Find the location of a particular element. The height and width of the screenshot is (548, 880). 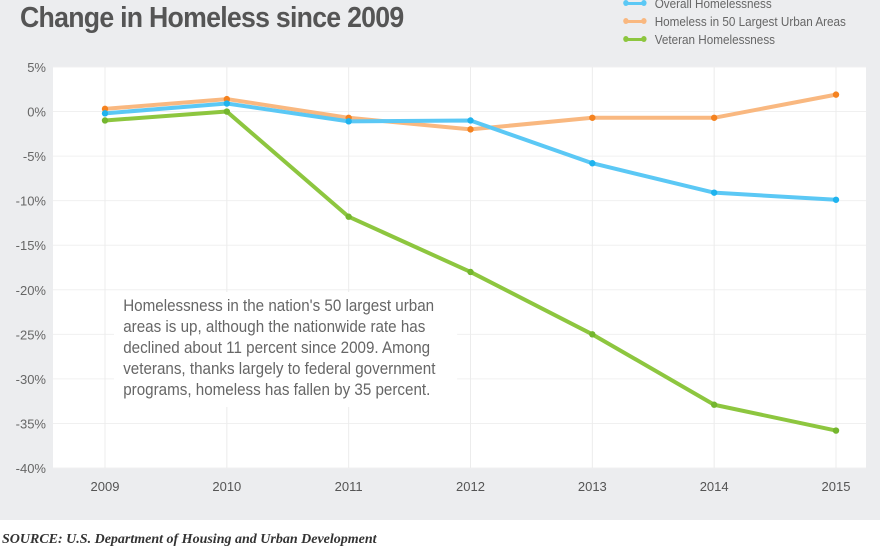

legend-item-veteran: Veteran Homelessness is located at coordinates (734, 39).